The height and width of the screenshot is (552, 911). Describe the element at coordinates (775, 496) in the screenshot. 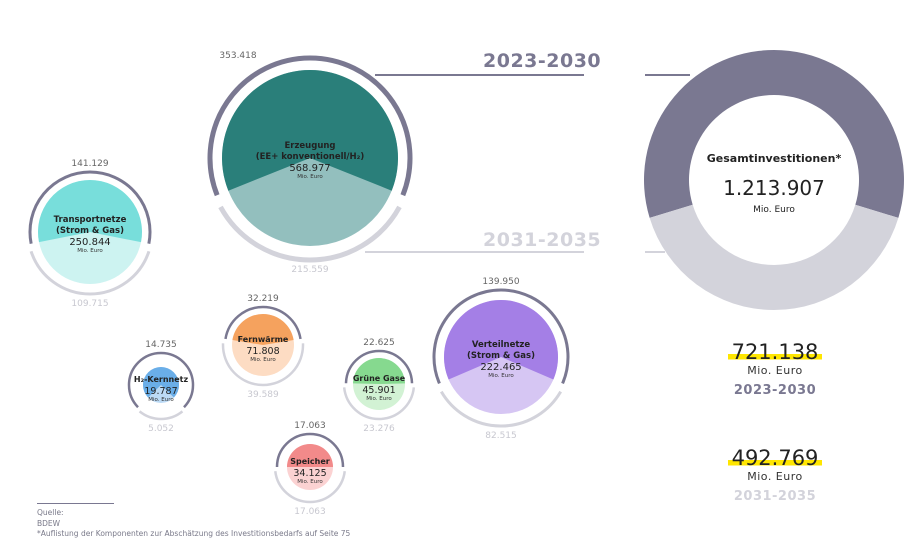

I see `period2-label: 2031-2035` at that location.